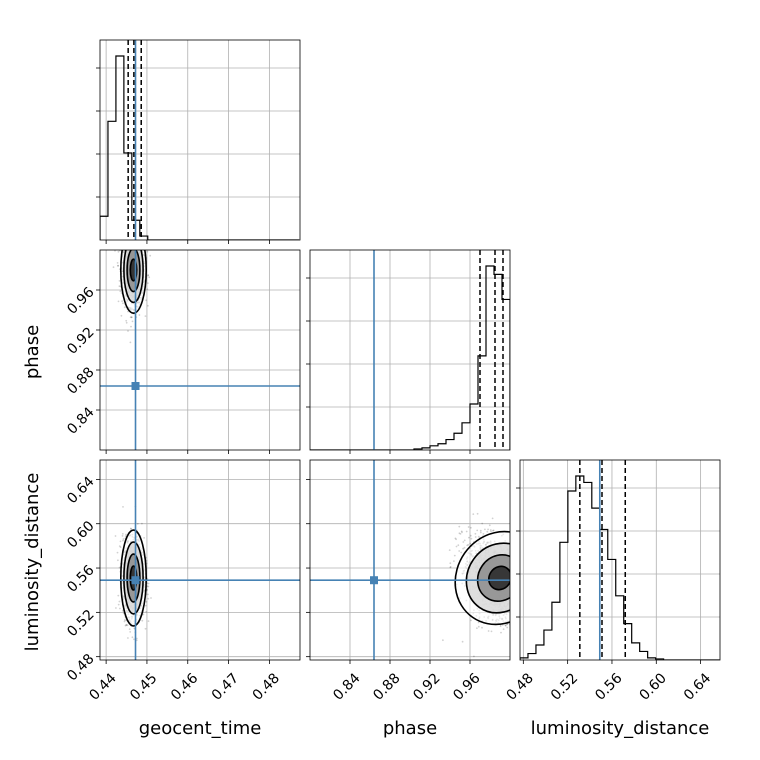 The width and height of the screenshot is (760, 760). What do you see at coordinates (608, 686) in the screenshot?
I see `xtick-label-luminosity_distance-2: 0.56` at bounding box center [608, 686].